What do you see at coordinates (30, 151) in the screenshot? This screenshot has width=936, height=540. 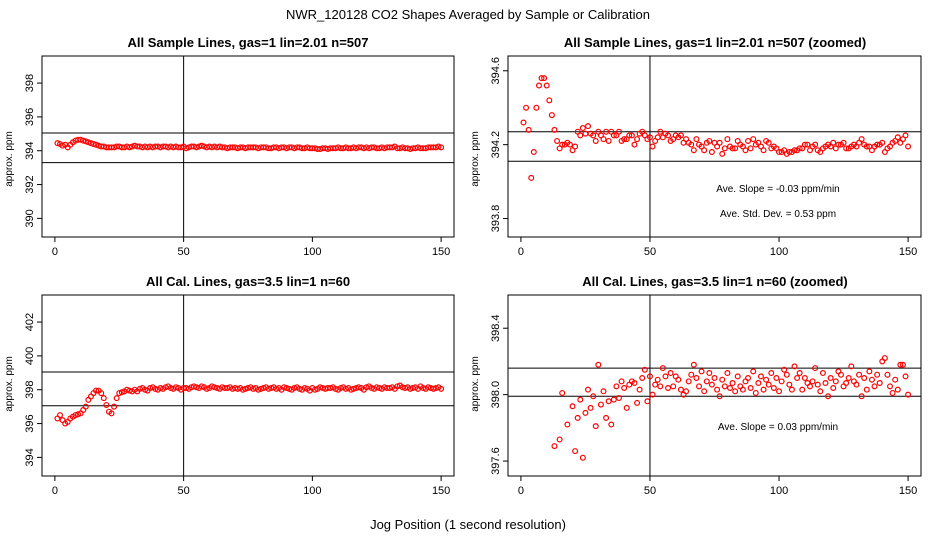 I see `y-tick-label: 394` at bounding box center [30, 151].